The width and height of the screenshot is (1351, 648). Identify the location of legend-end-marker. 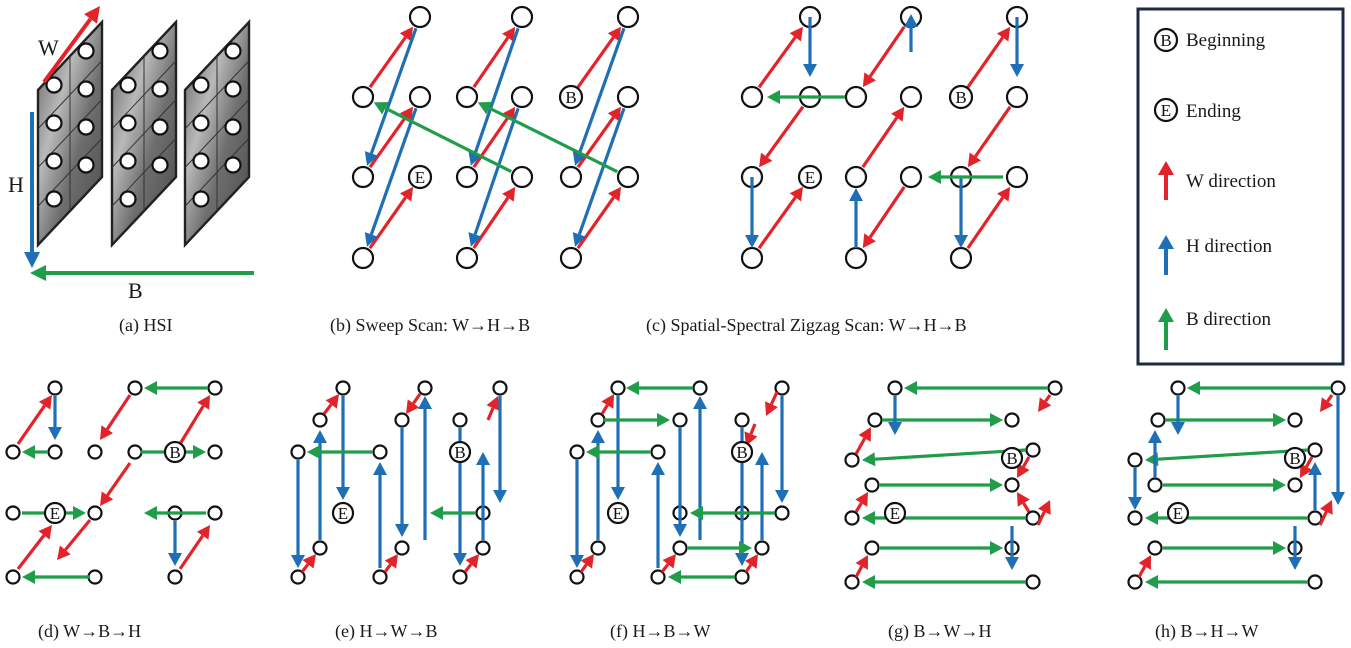
(1166, 110).